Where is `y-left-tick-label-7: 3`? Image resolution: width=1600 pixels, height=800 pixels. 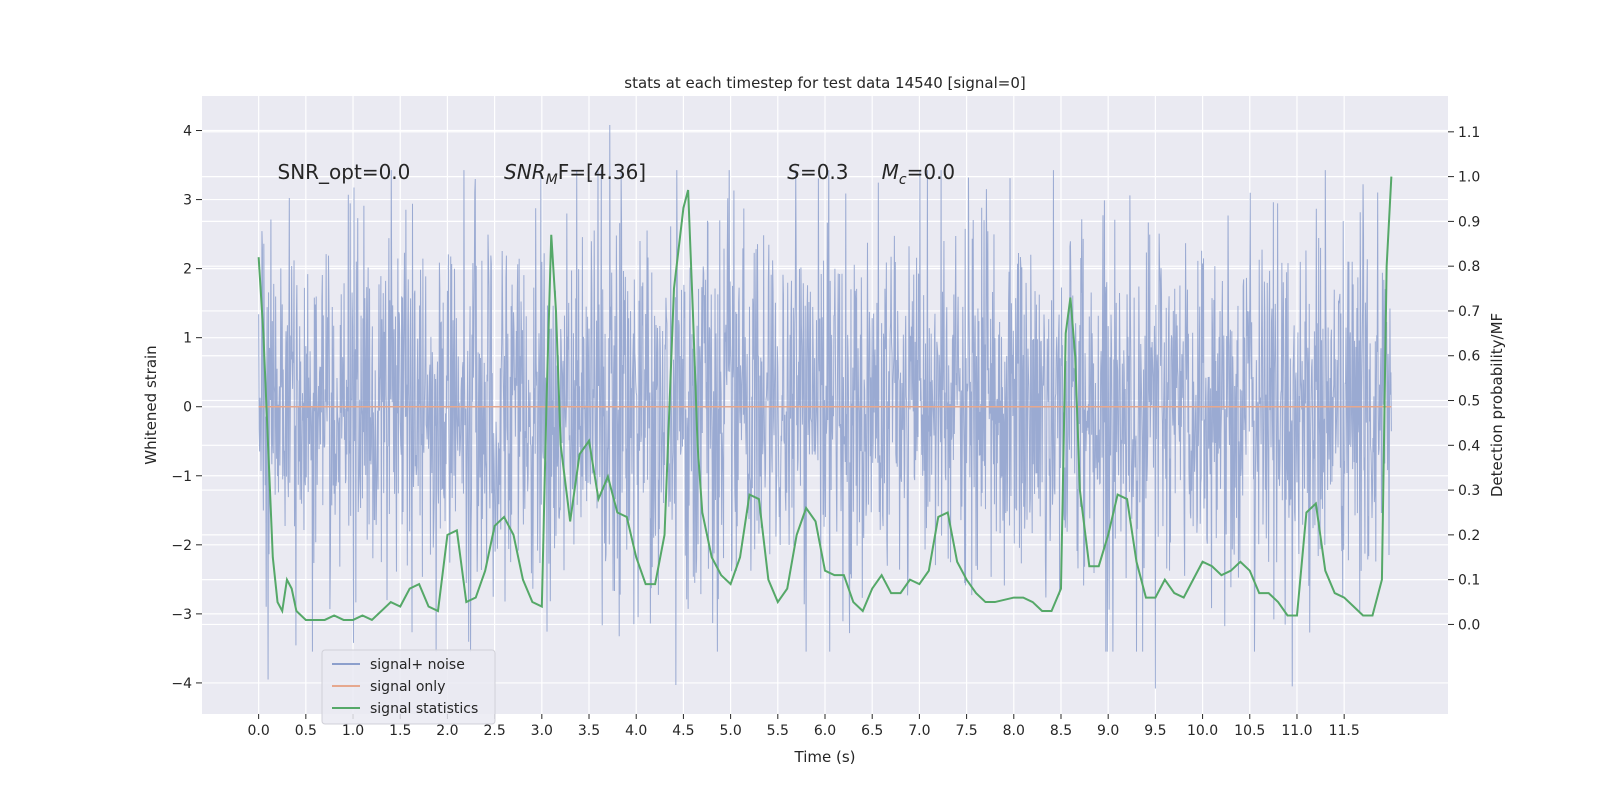
y-left-tick-label-7: 3 is located at coordinates (187, 201).